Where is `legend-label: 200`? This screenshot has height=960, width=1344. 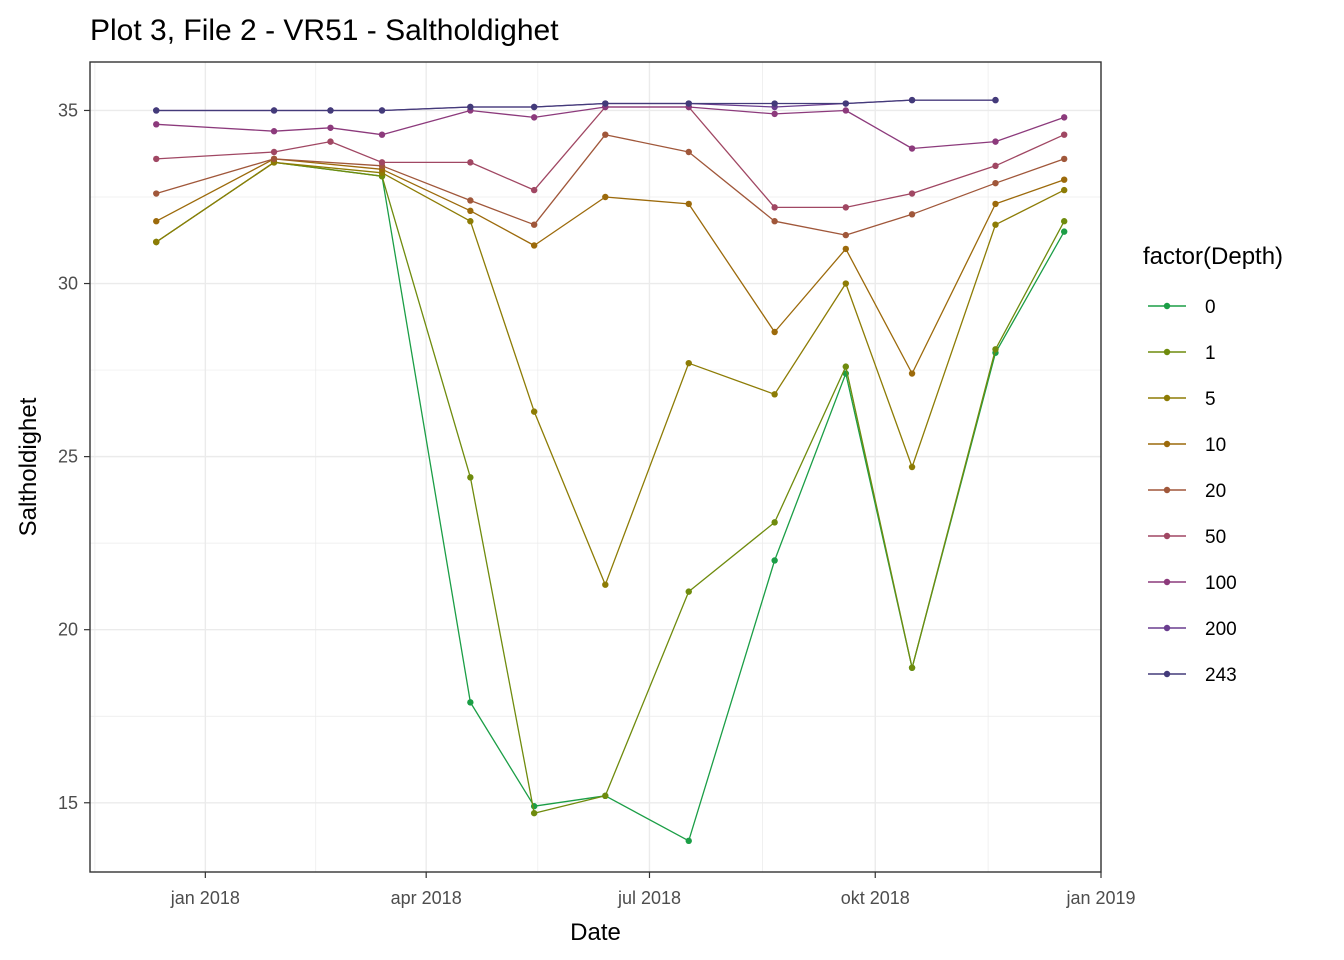
legend-label: 200 is located at coordinates (1221, 629).